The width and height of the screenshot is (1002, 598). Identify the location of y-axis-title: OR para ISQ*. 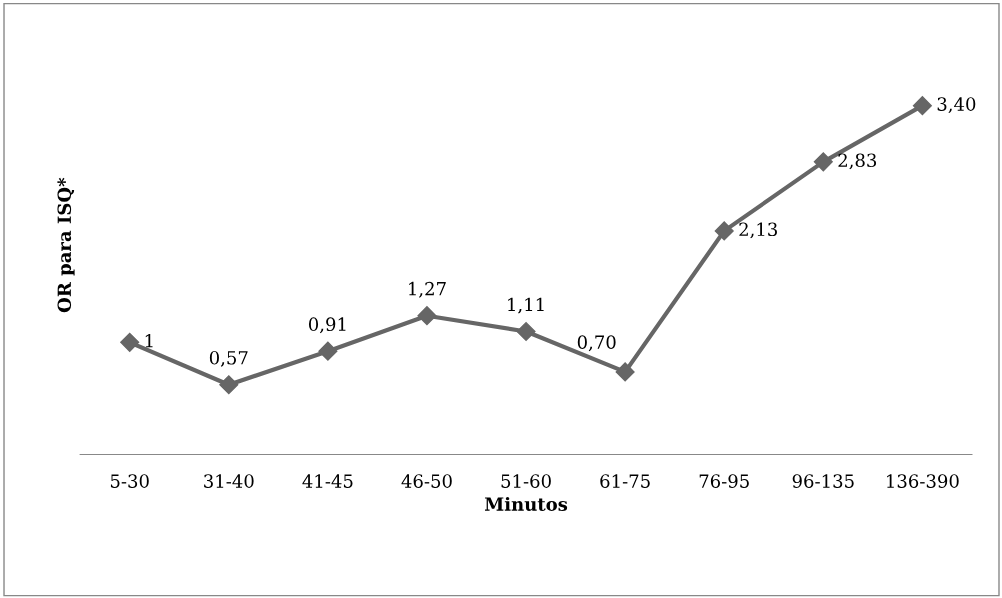
(66, 245).